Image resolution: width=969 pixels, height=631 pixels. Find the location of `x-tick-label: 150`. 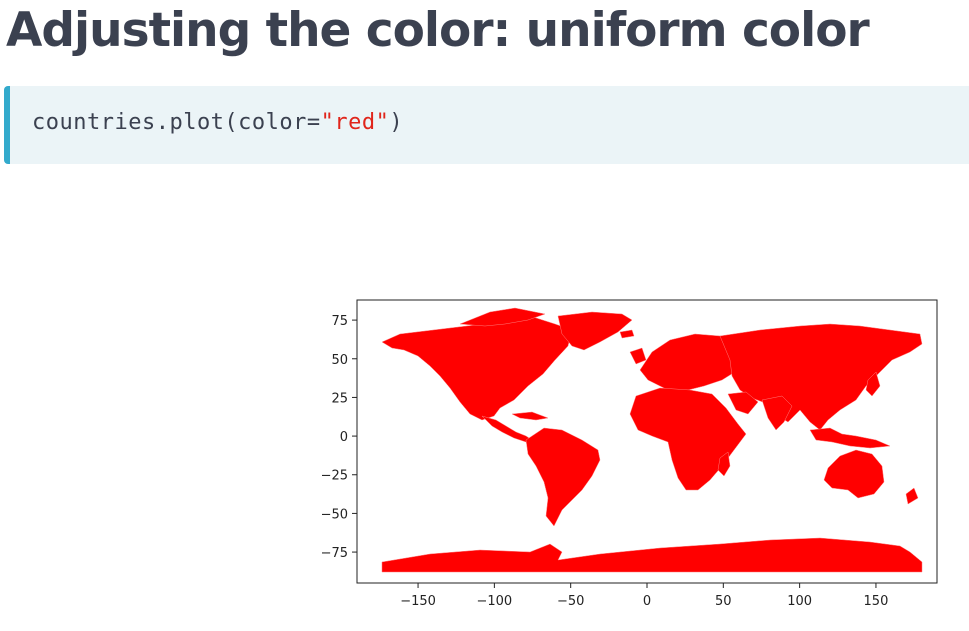

x-tick-label: 150 is located at coordinates (876, 601).